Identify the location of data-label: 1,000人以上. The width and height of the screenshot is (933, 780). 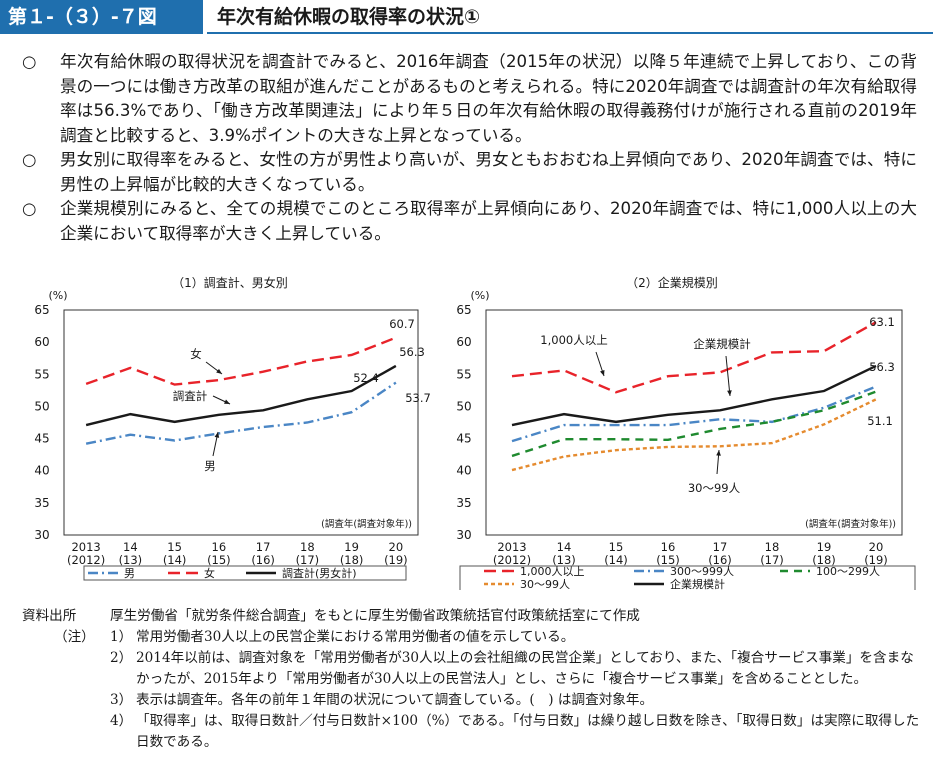
(573, 340).